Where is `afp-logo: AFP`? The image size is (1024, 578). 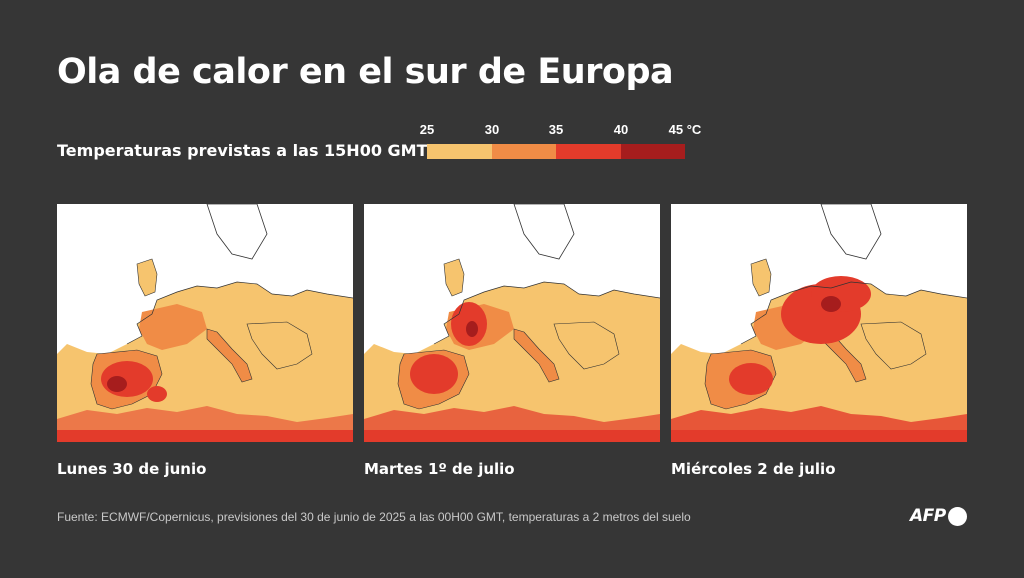
afp-logo: AFP is located at coordinates (938, 516).